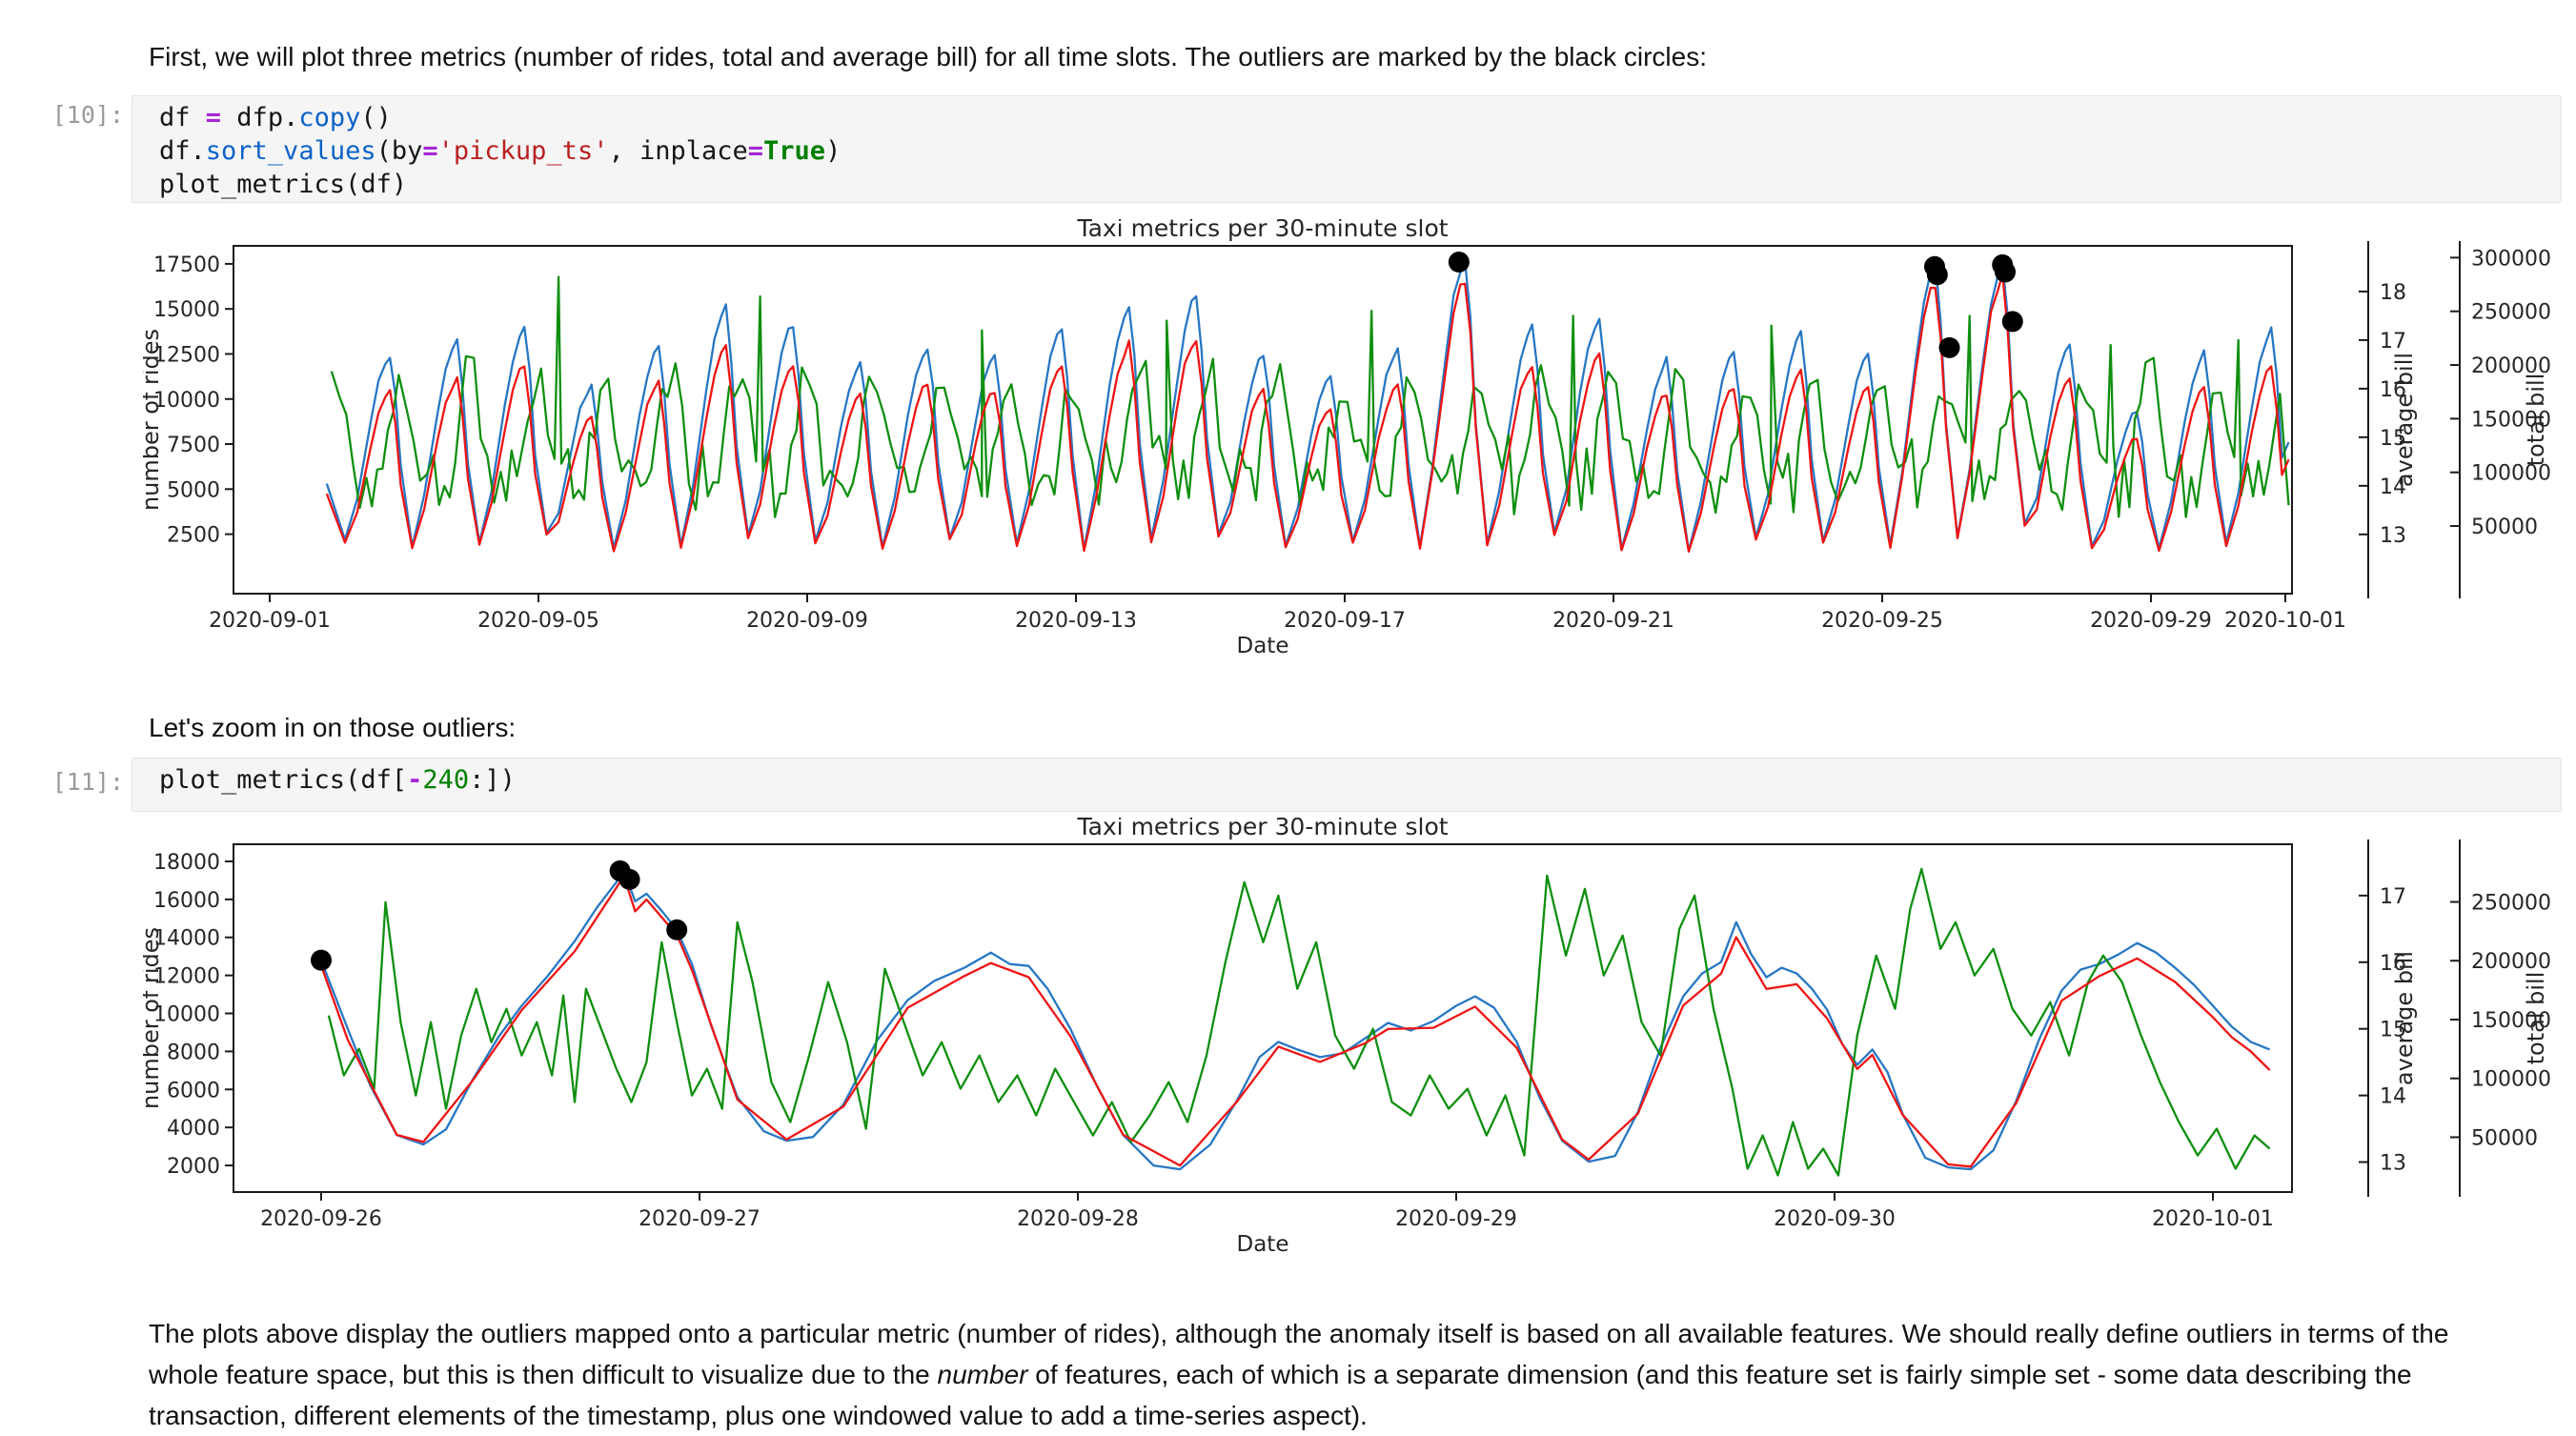 This screenshot has height=1436, width=2576. What do you see at coordinates (2511, 1021) in the screenshot?
I see `y-tick-label: 150000` at bounding box center [2511, 1021].